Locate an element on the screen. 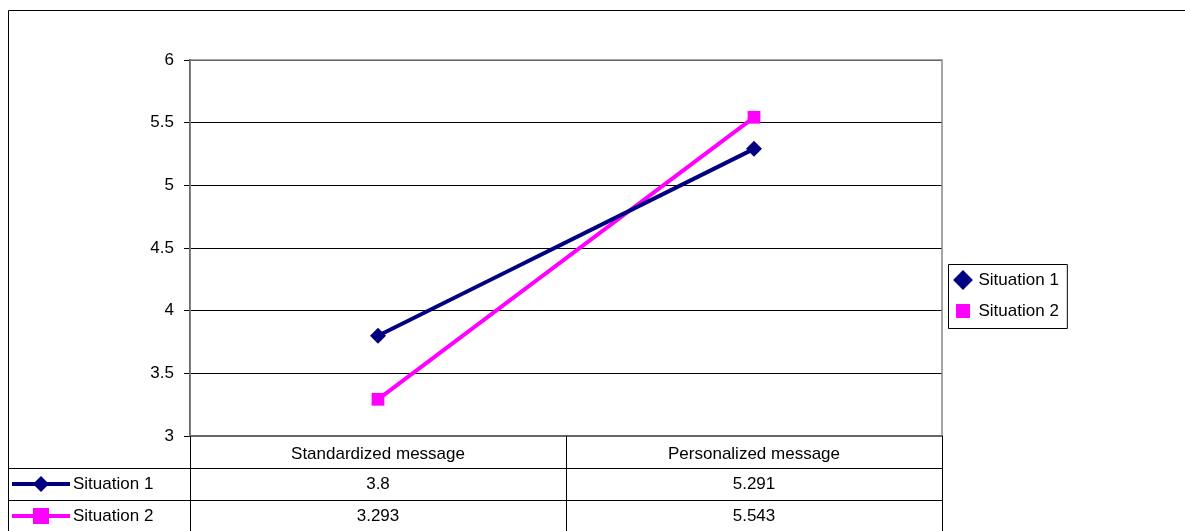 The height and width of the screenshot is (531, 1185). y-tick-label: 3 is located at coordinates (169, 435).